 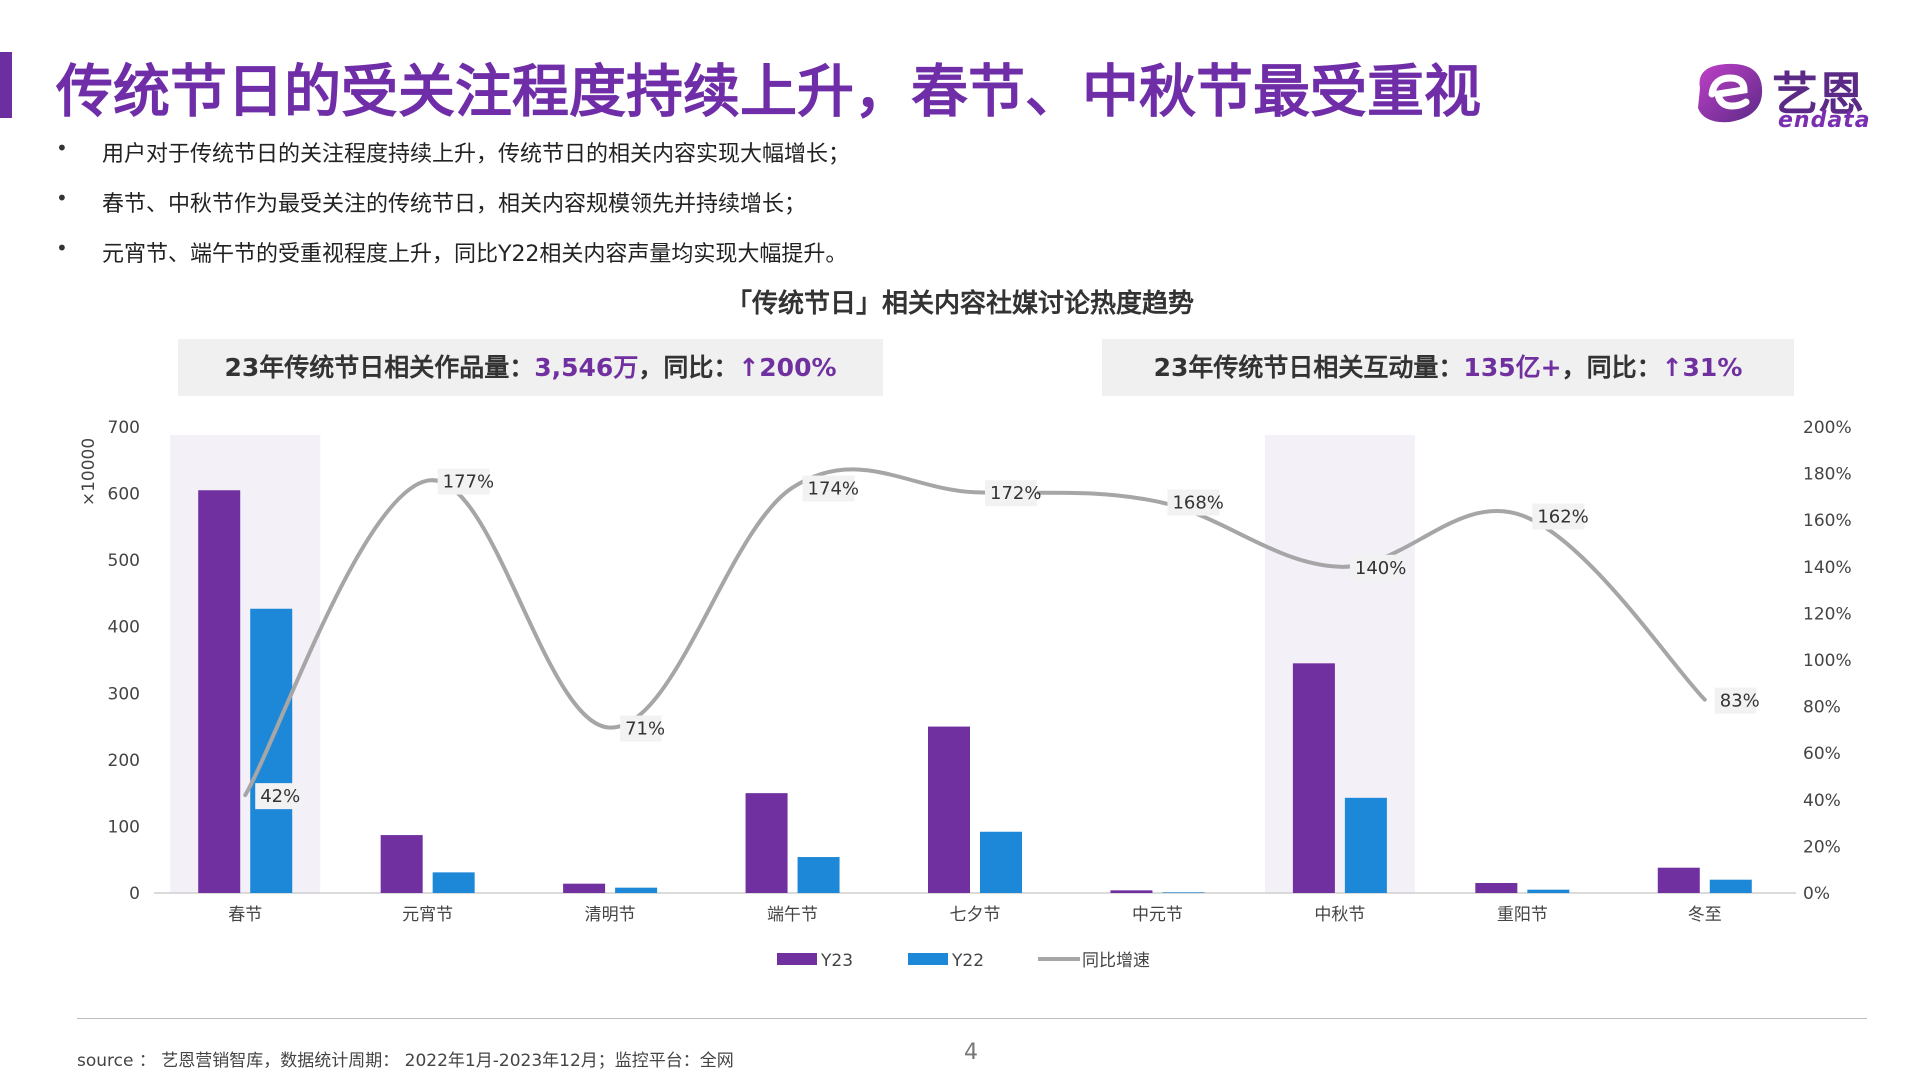 I want to click on title-accent-bar, so click(x=6, y=85).